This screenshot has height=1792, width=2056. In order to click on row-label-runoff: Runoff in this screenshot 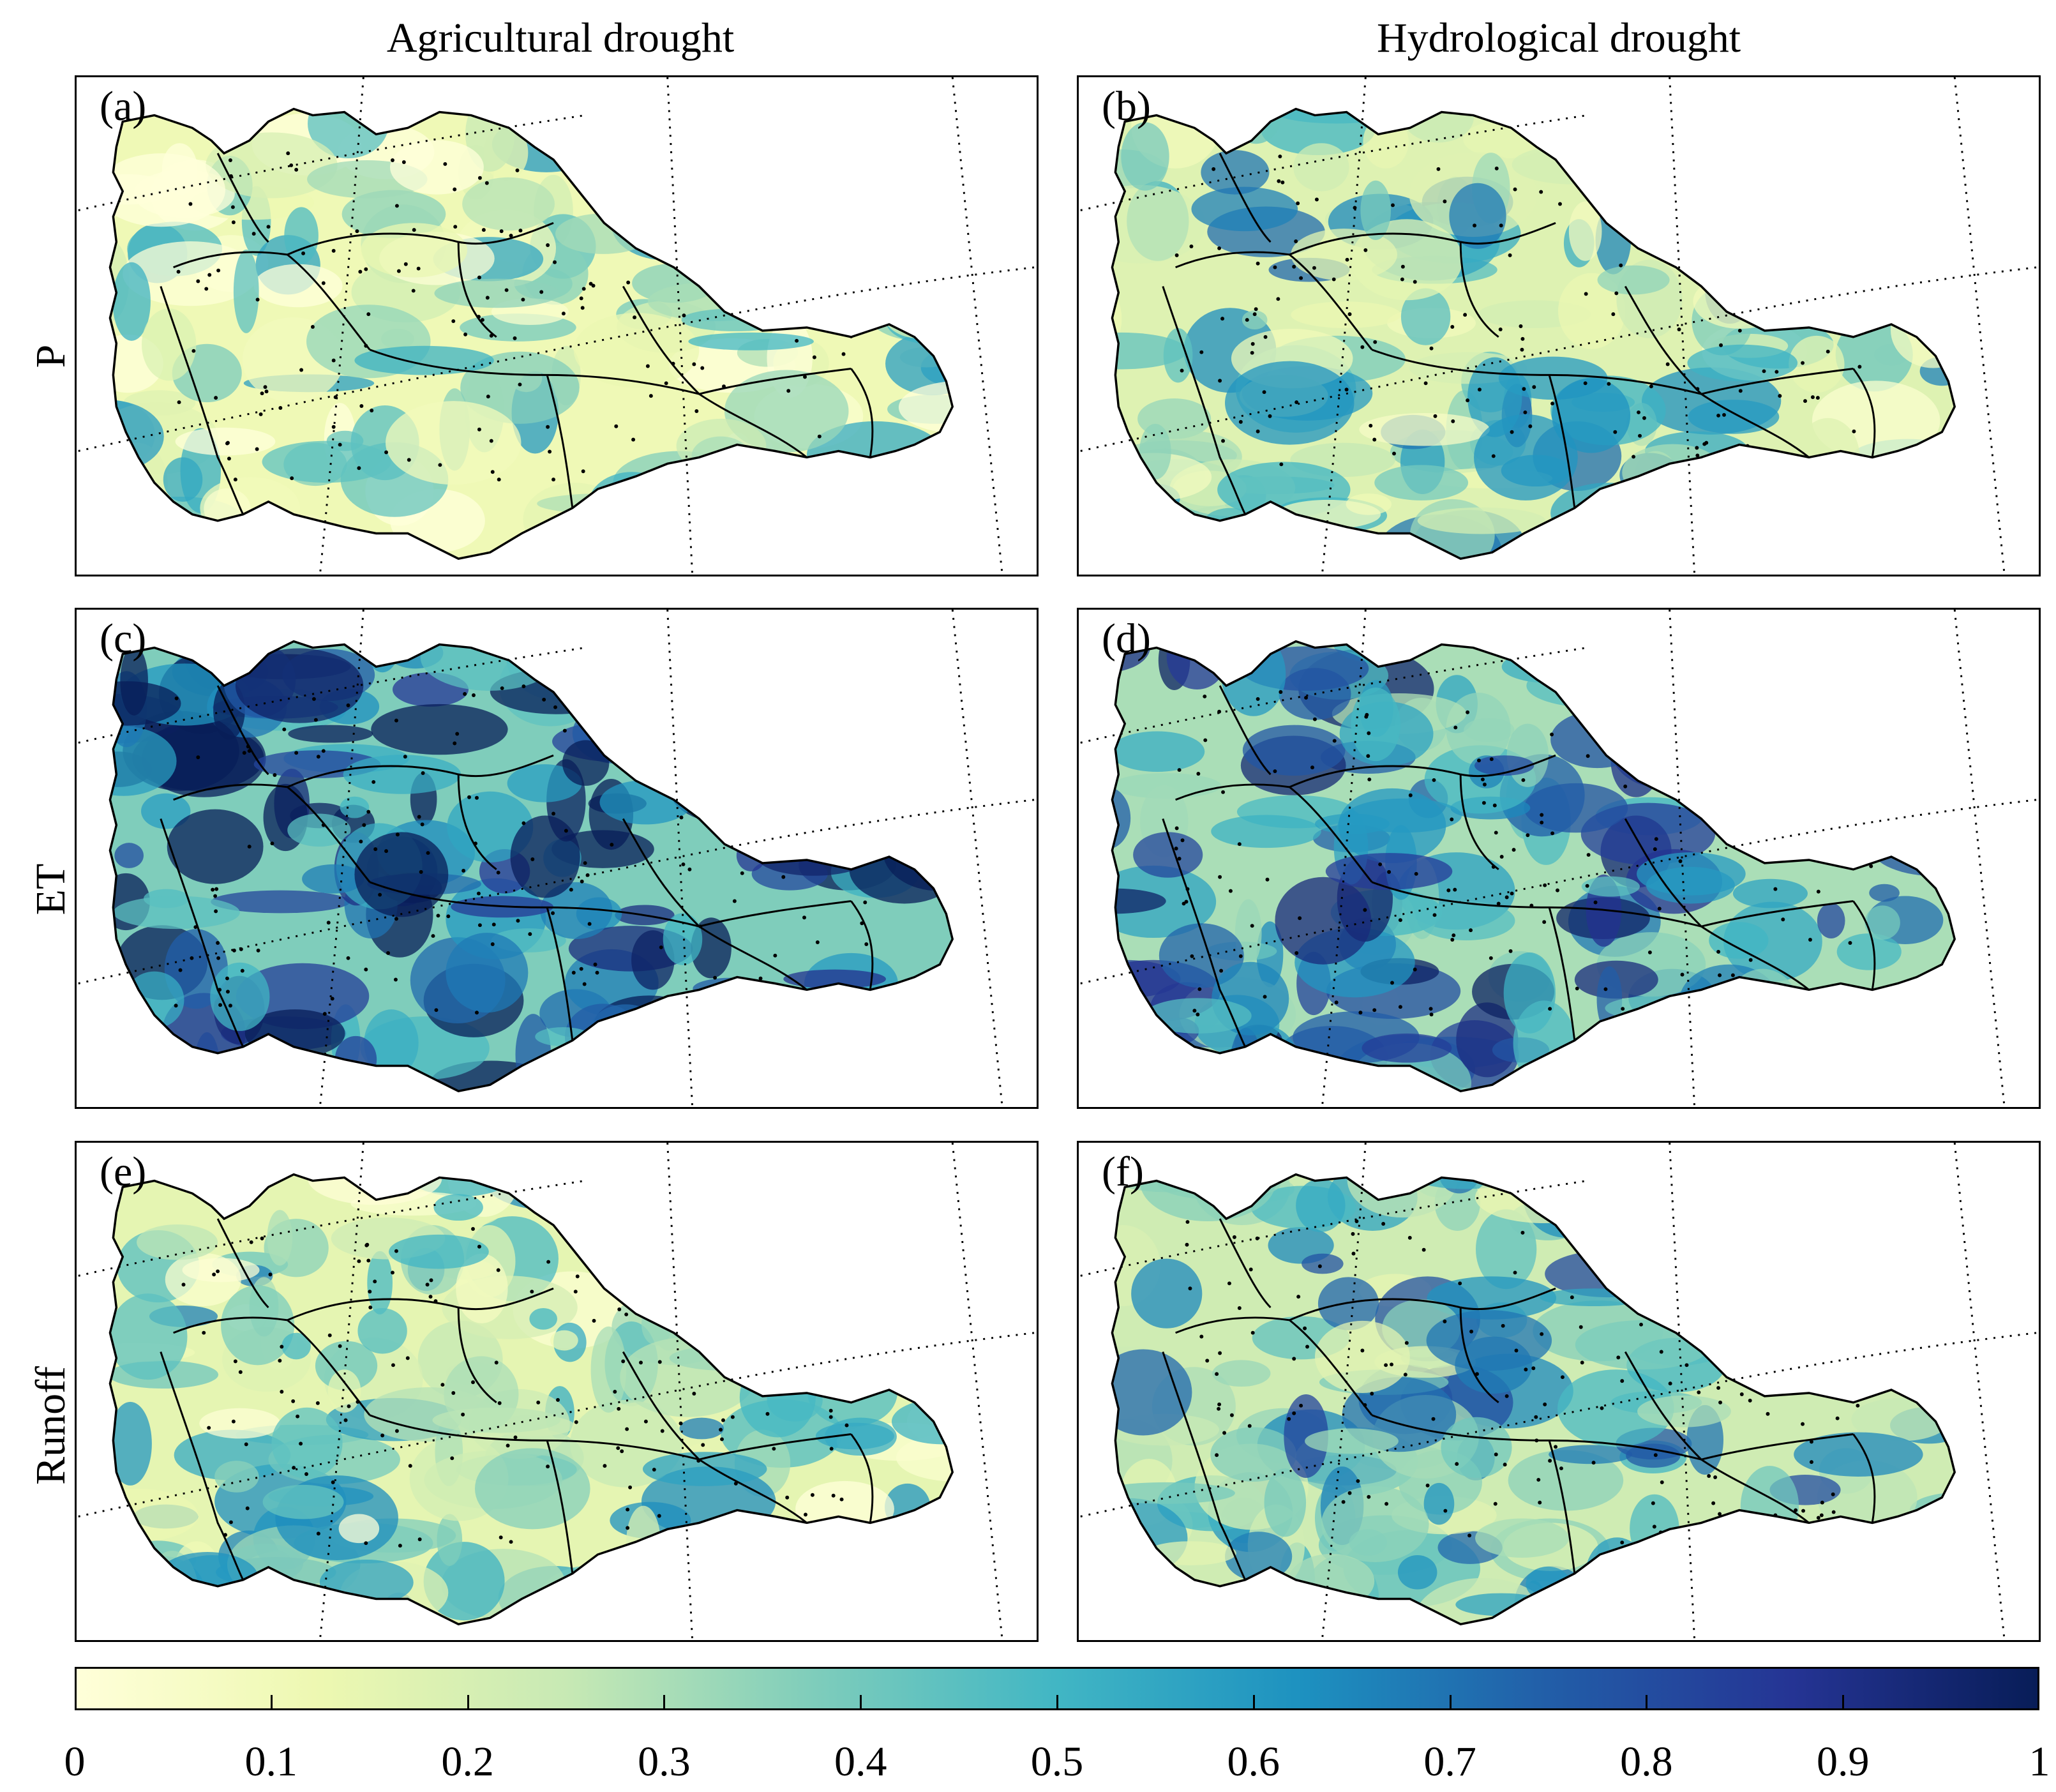, I will do `click(51, 1425)`.